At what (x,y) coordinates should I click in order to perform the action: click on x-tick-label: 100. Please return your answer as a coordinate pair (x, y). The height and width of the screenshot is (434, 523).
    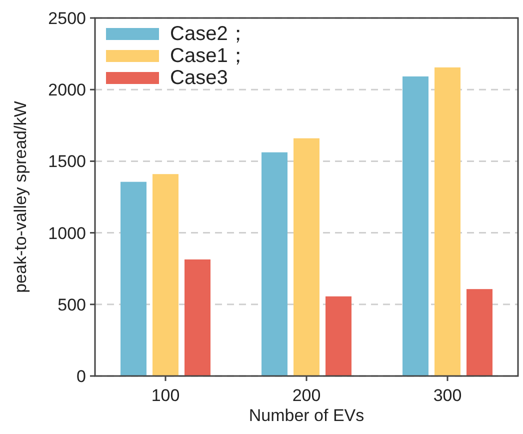
    Looking at the image, I should click on (165, 395).